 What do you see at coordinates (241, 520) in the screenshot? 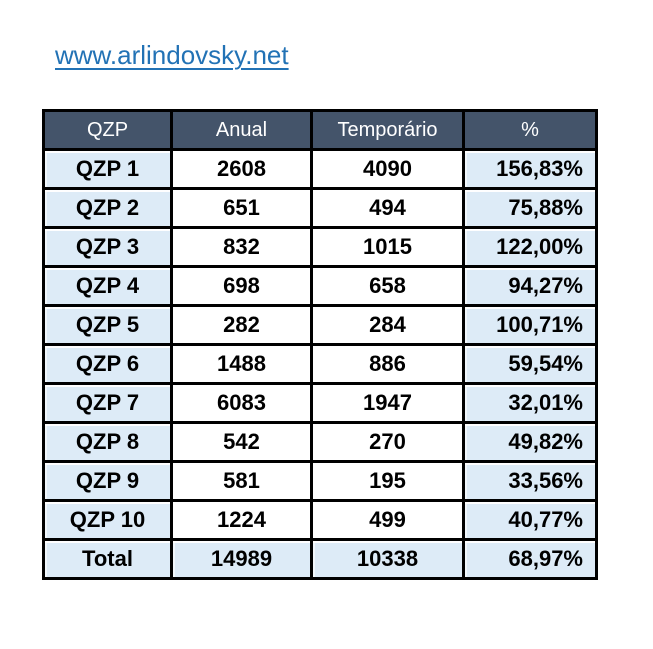
I see `cell-anual: 1224` at bounding box center [241, 520].